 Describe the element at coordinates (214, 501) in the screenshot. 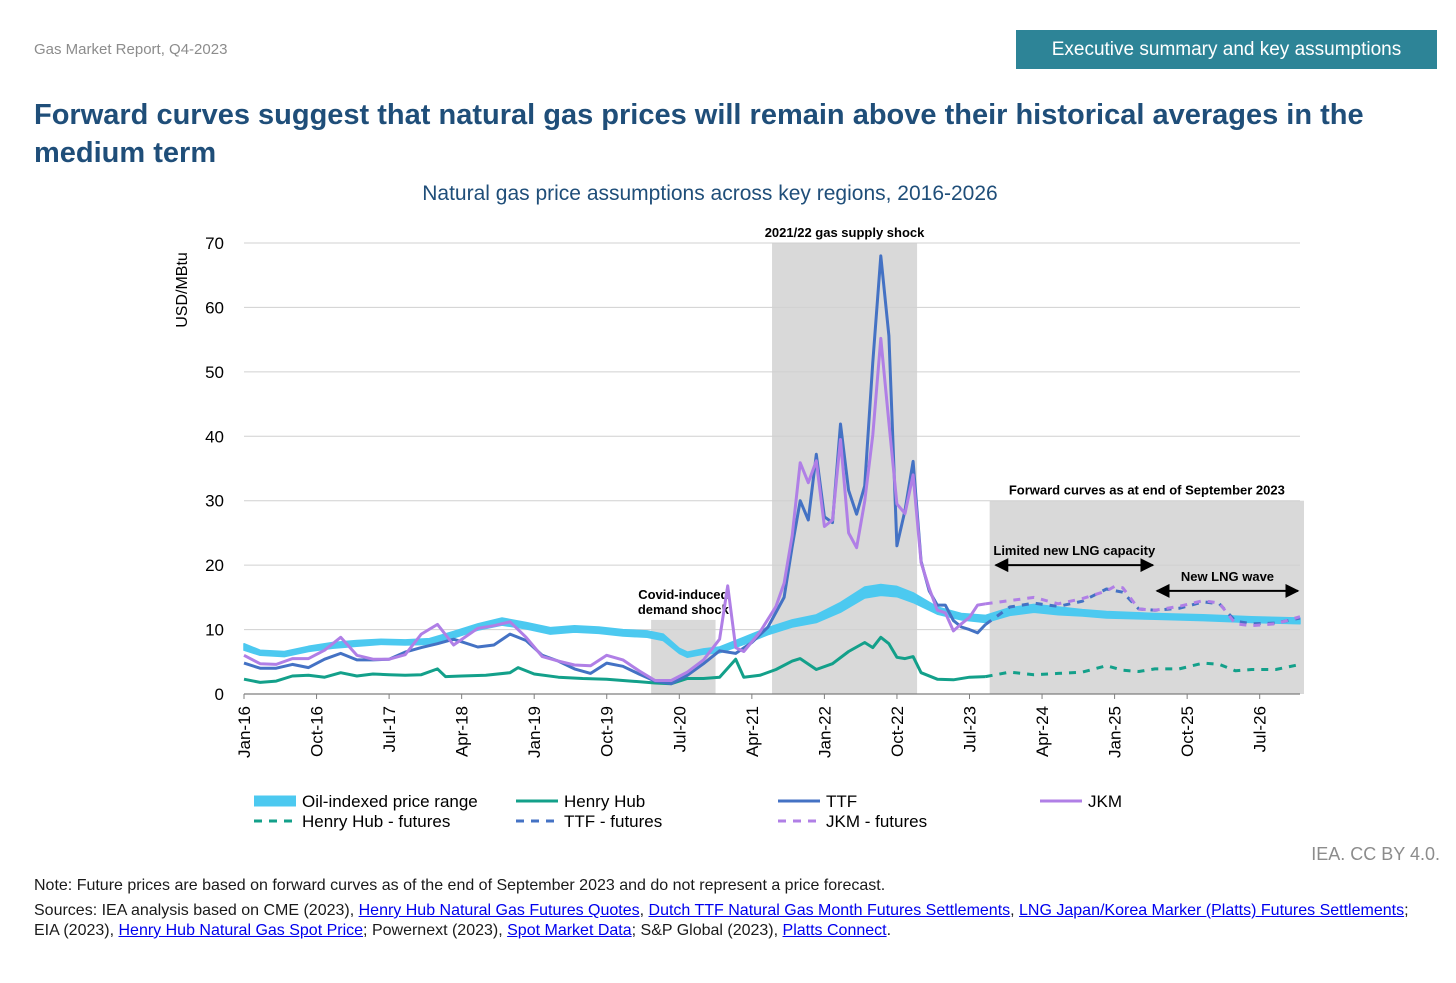

I see `y-tick-label: 30` at that location.